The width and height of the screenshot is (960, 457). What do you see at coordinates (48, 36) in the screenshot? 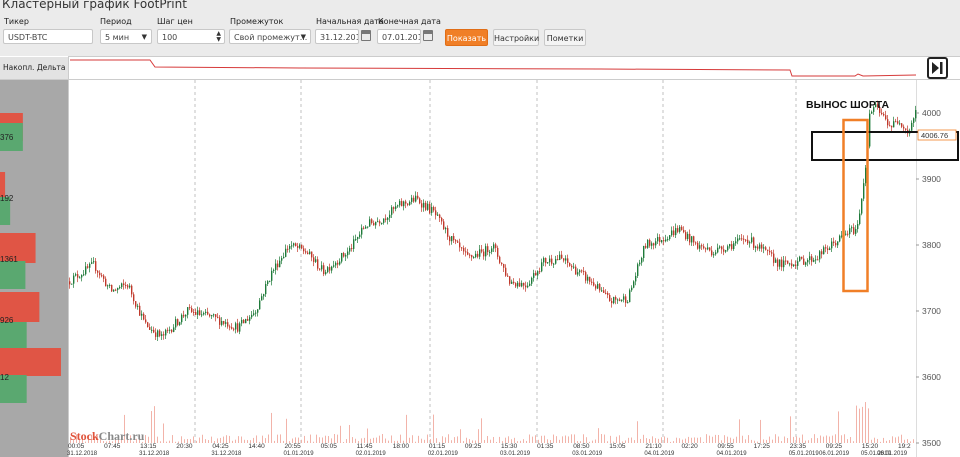
I see `ticker-input: USDT-BTC` at bounding box center [48, 36].